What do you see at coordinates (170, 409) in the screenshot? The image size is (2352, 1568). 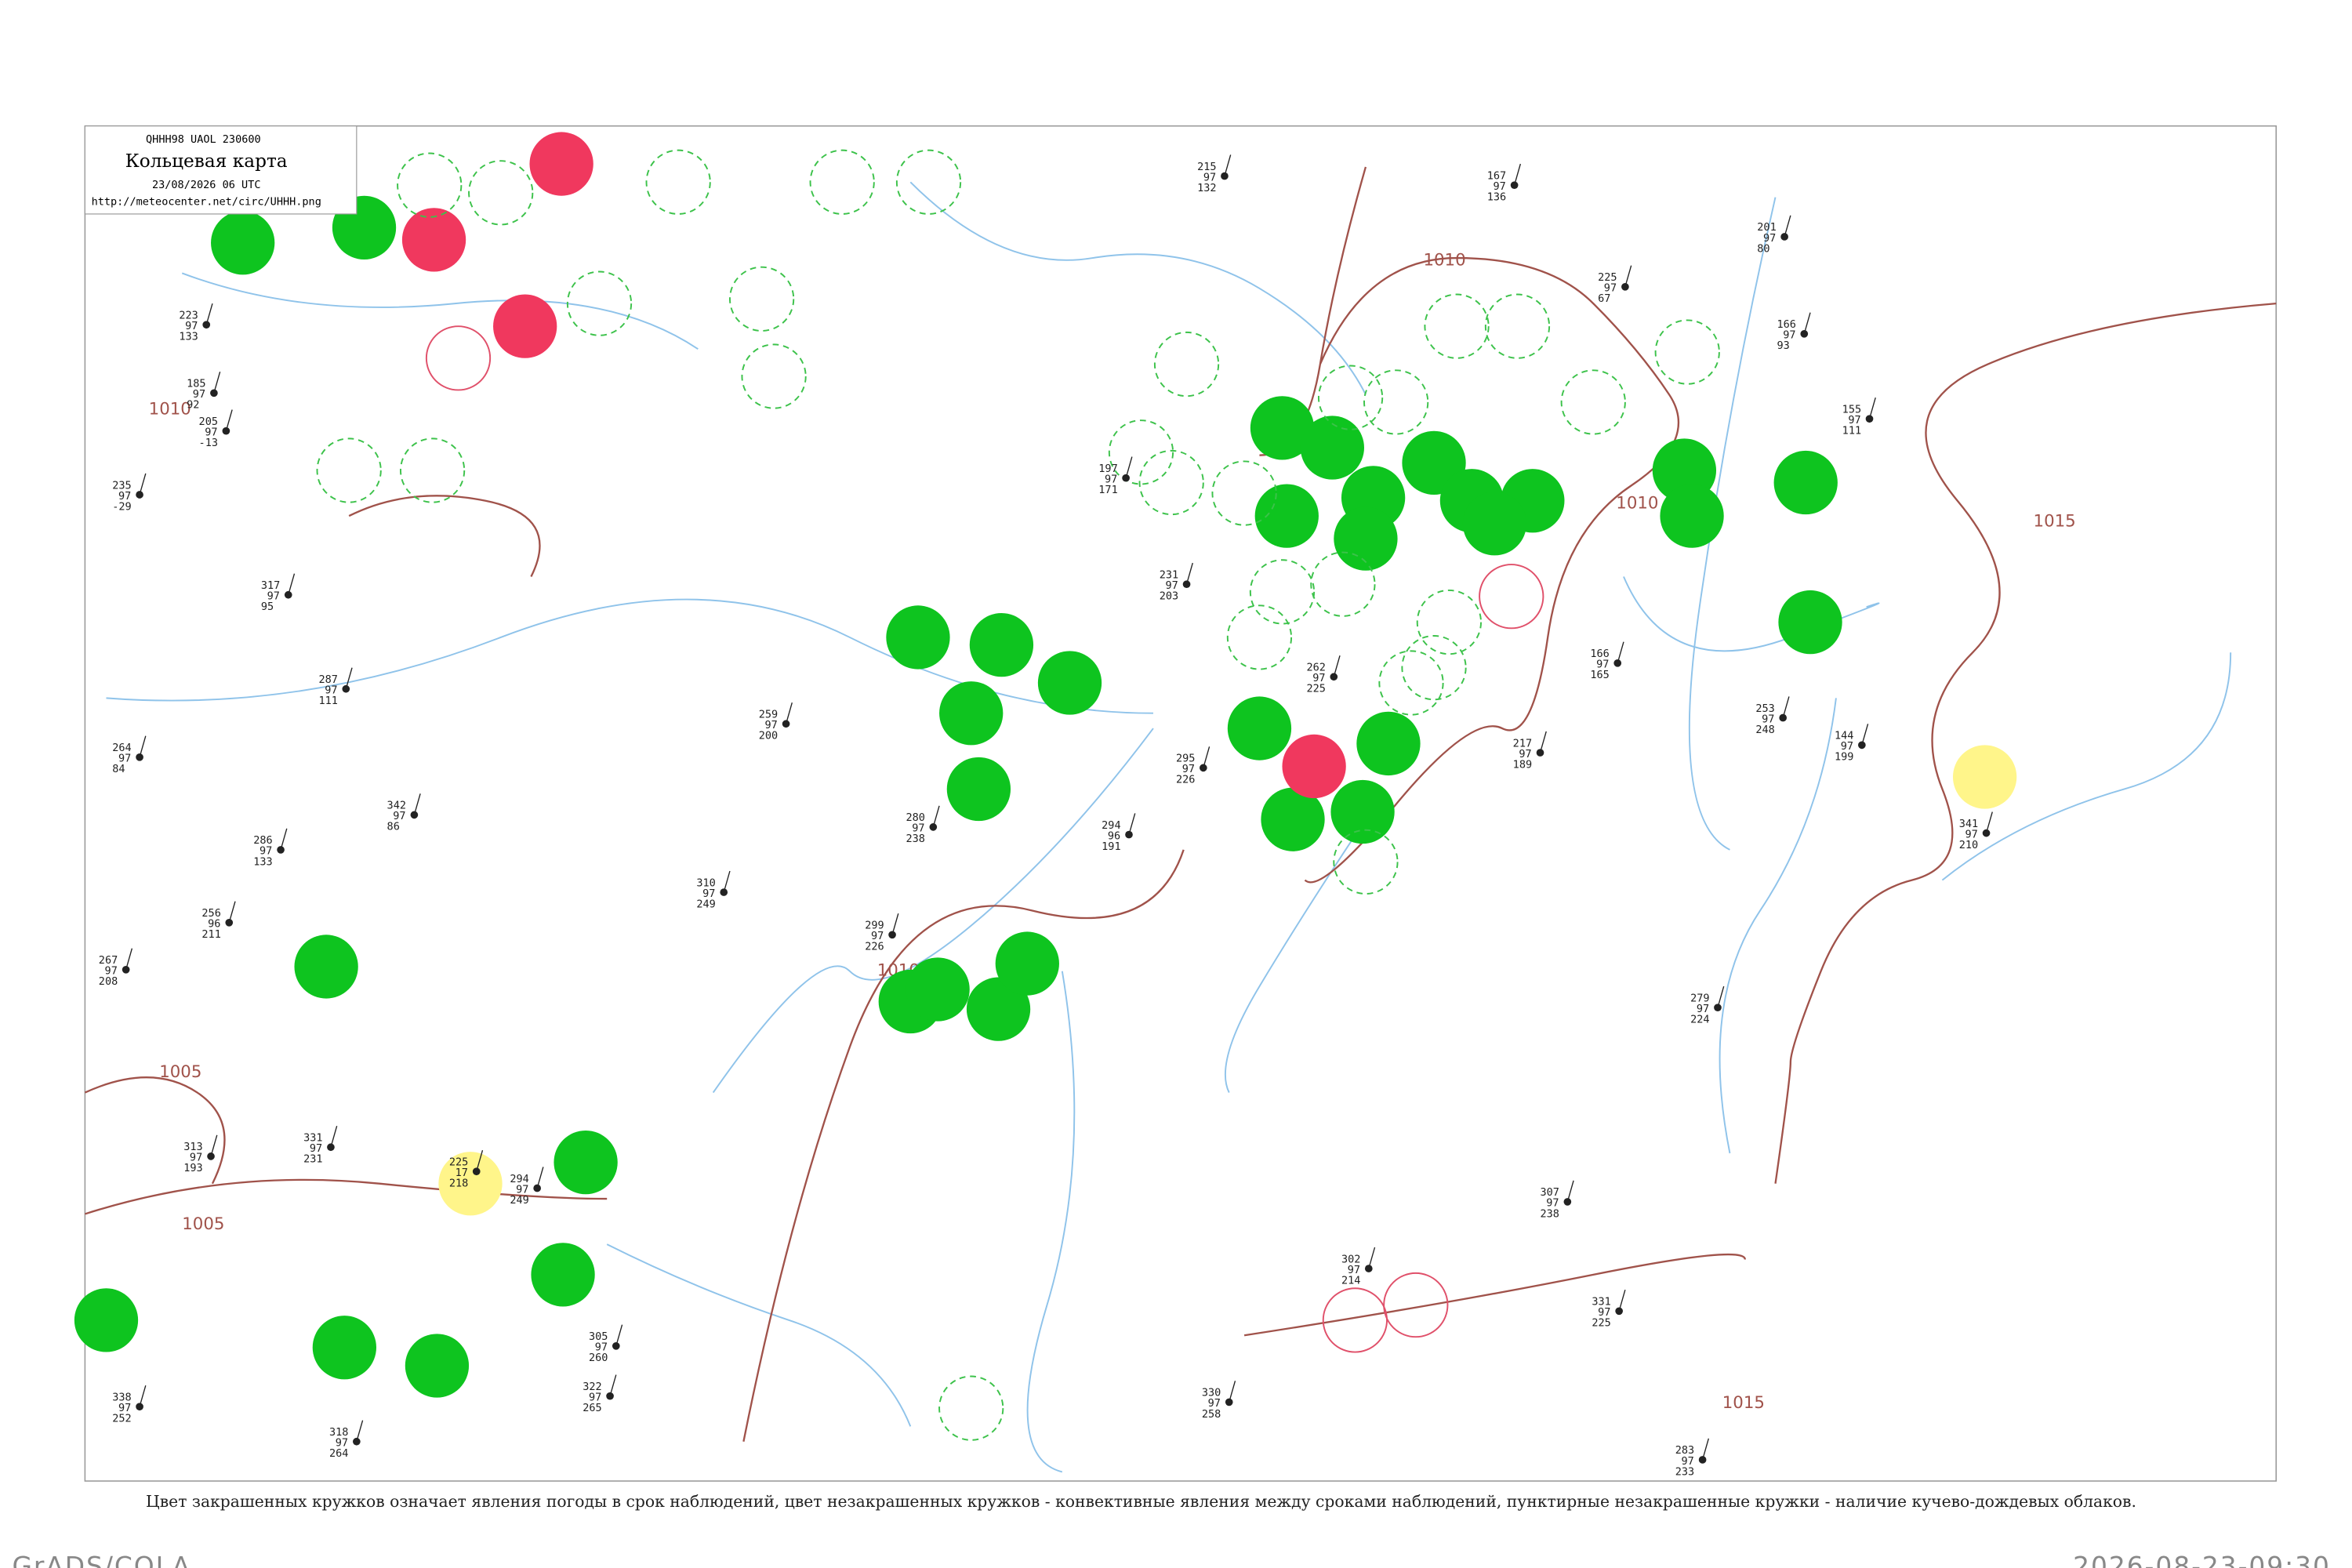 I see `isobar-label: 1010` at bounding box center [170, 409].